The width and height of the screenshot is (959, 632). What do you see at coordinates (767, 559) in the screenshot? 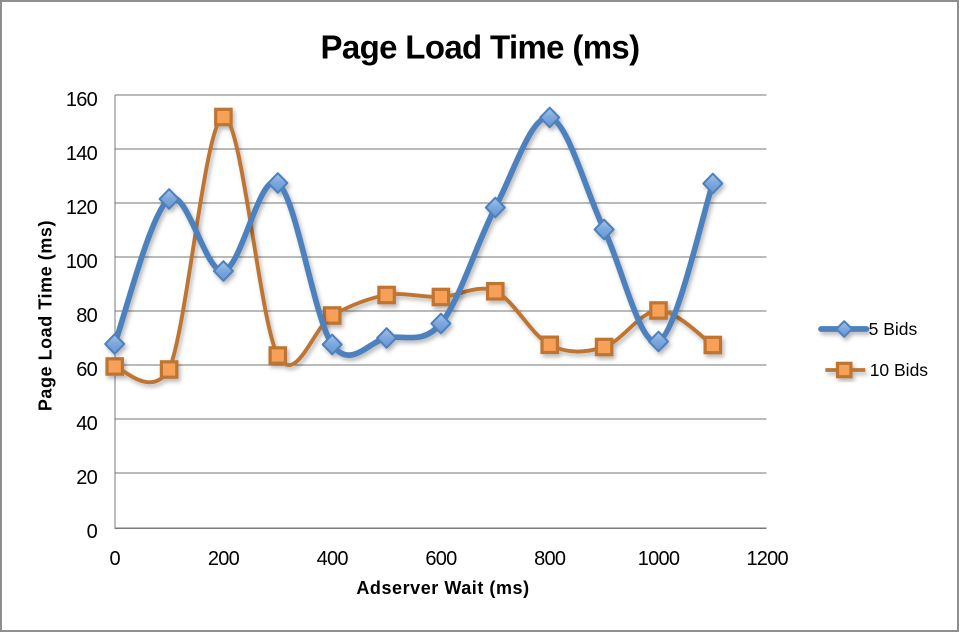
I see `svg-text: 1200` at bounding box center [767, 559].